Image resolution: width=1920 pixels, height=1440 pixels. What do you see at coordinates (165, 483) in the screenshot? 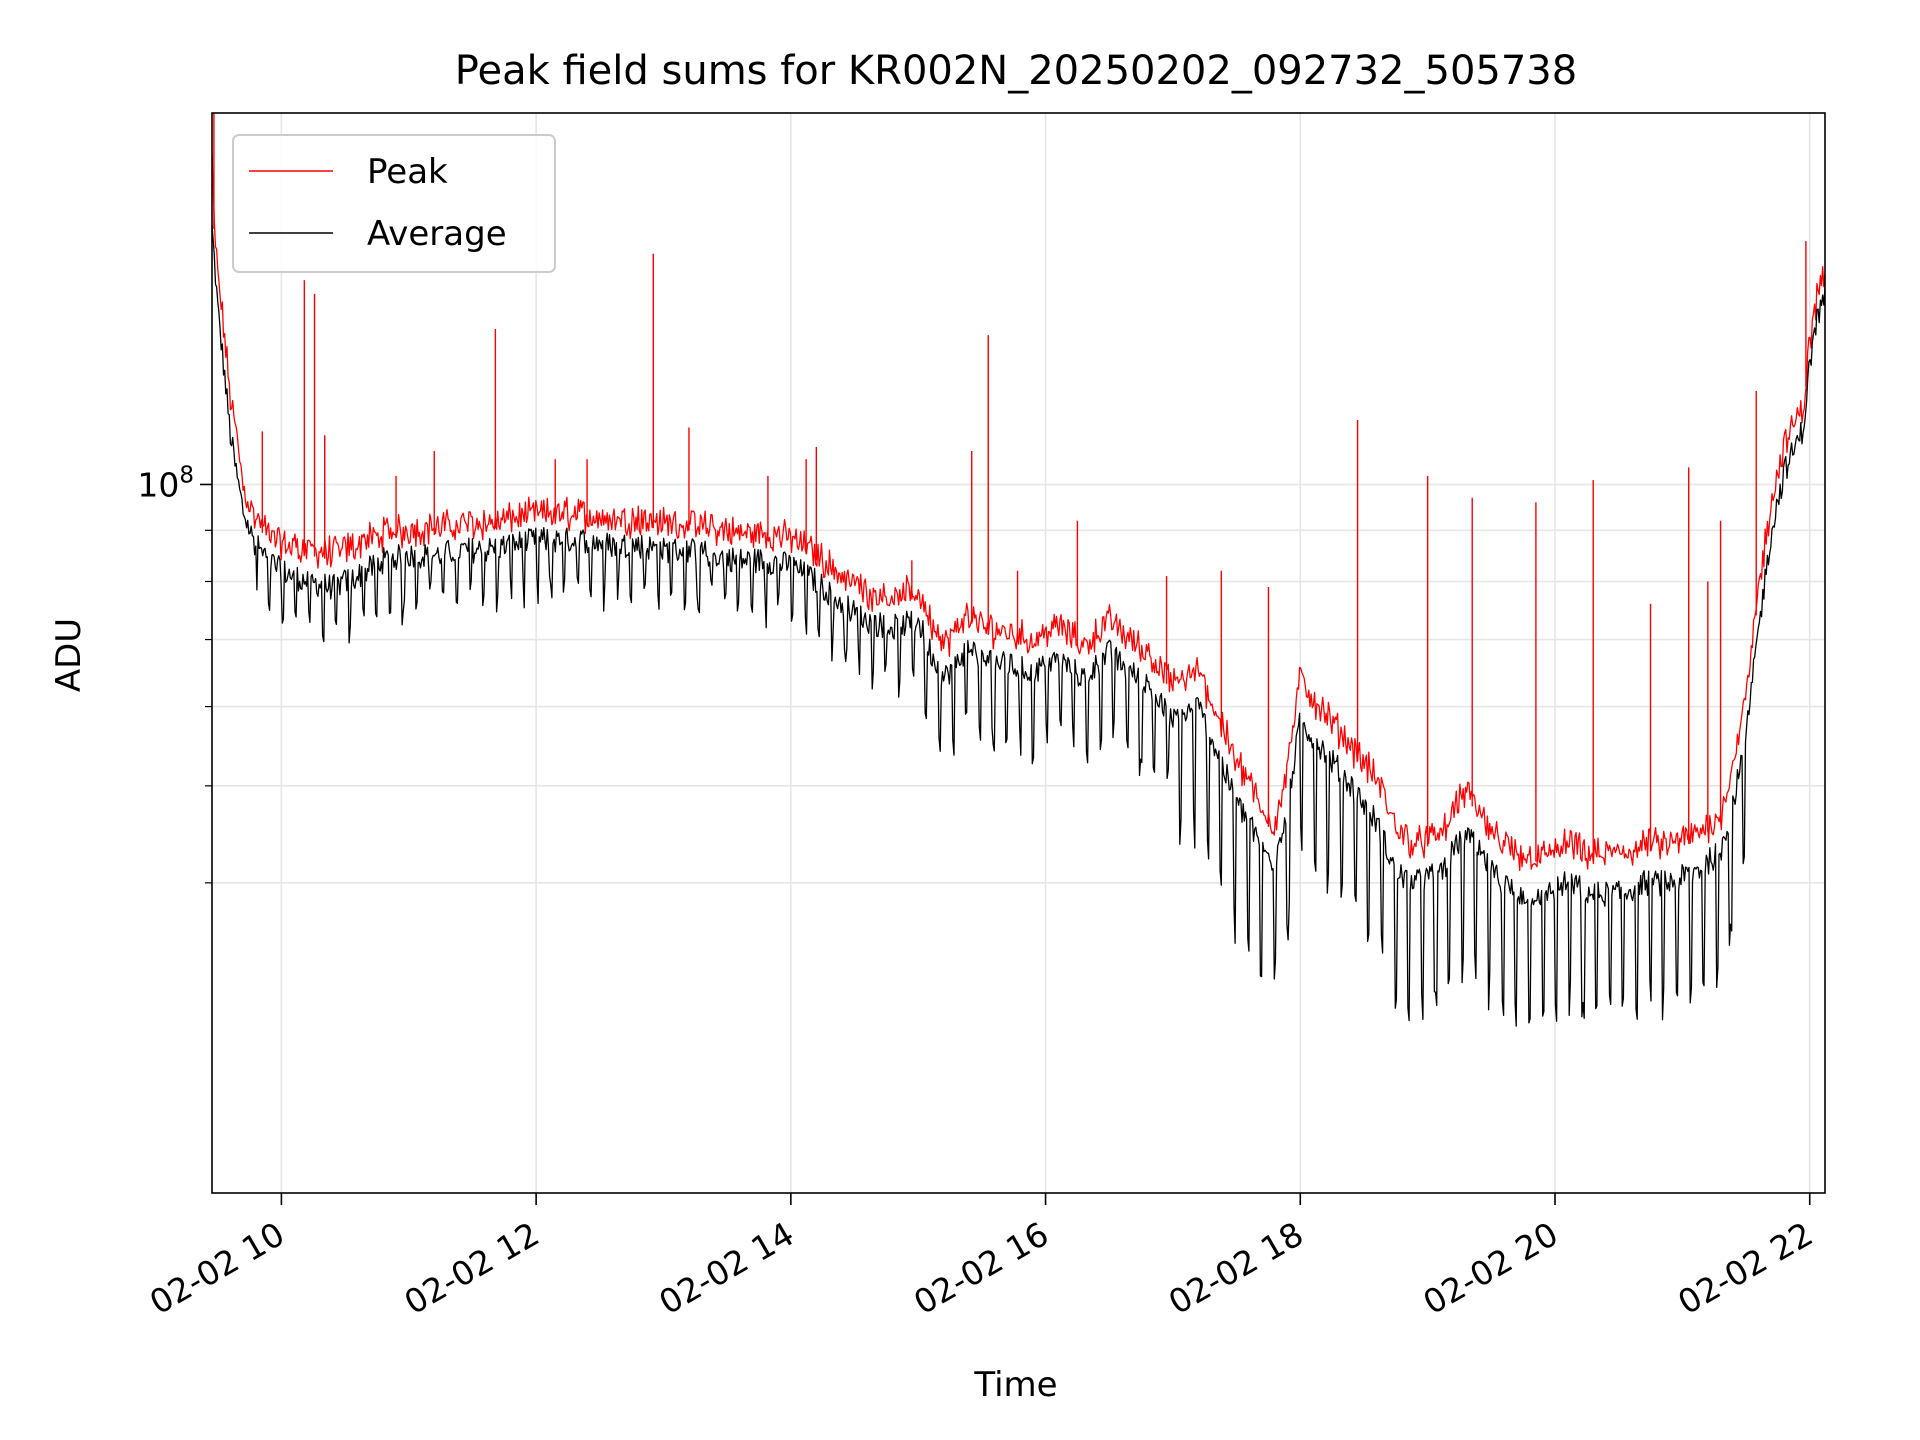
I see `y-tick-label: 108` at bounding box center [165, 483].